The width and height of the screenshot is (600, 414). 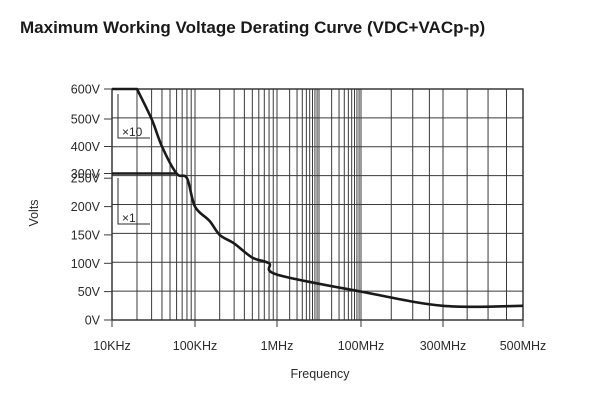 What do you see at coordinates (129, 218) in the screenshot?
I see `series-label: ×1` at bounding box center [129, 218].